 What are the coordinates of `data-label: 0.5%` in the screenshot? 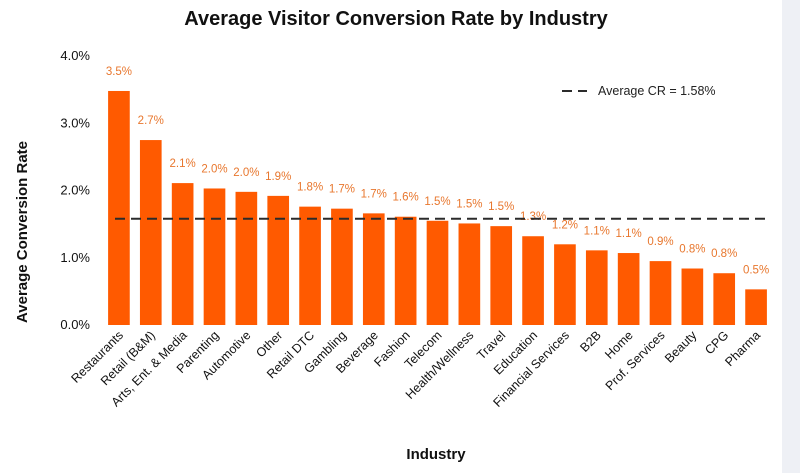 It's located at (756, 270).